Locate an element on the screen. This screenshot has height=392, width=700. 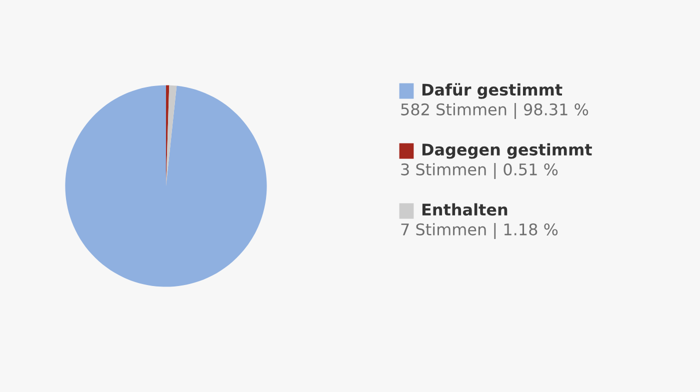
data-label: 582 Stimmen | 98.31 % is located at coordinates (494, 111).